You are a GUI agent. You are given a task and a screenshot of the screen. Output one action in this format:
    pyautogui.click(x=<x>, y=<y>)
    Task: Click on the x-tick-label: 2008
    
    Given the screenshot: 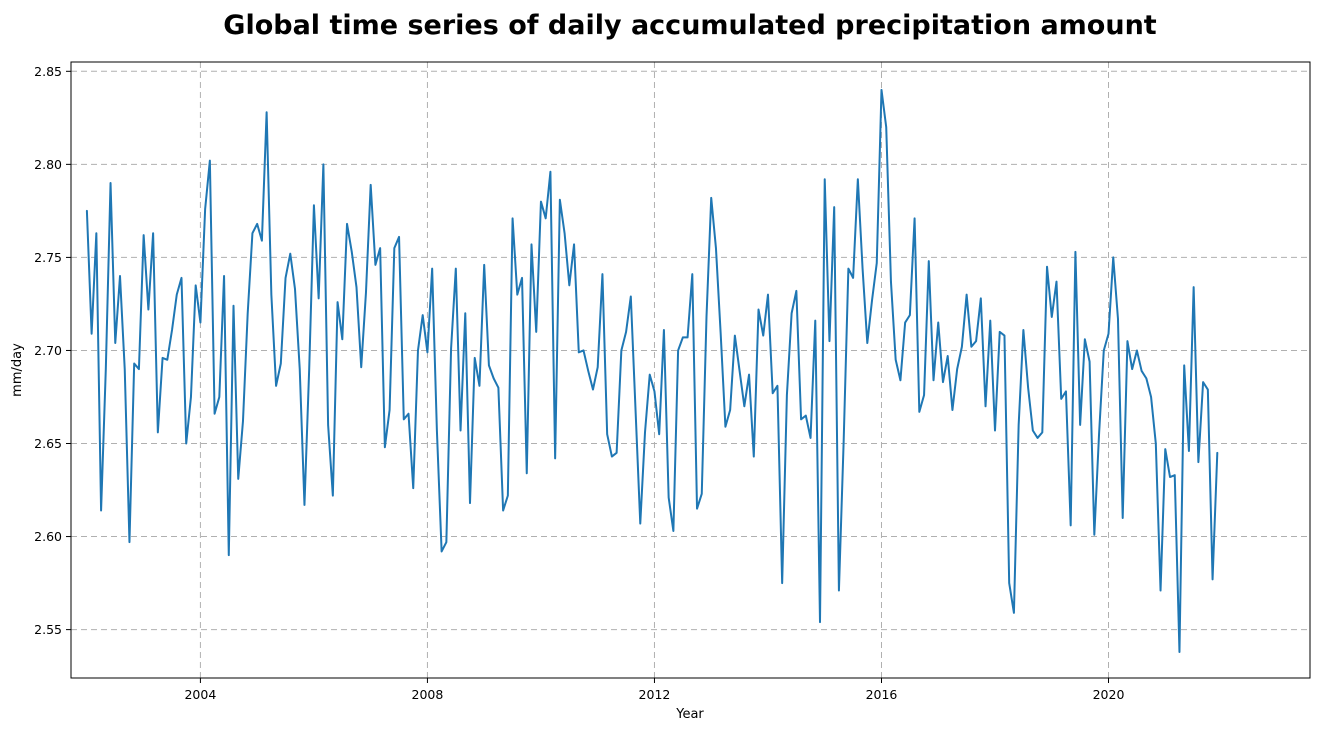 What is the action you would take?
    pyautogui.click(x=428, y=694)
    